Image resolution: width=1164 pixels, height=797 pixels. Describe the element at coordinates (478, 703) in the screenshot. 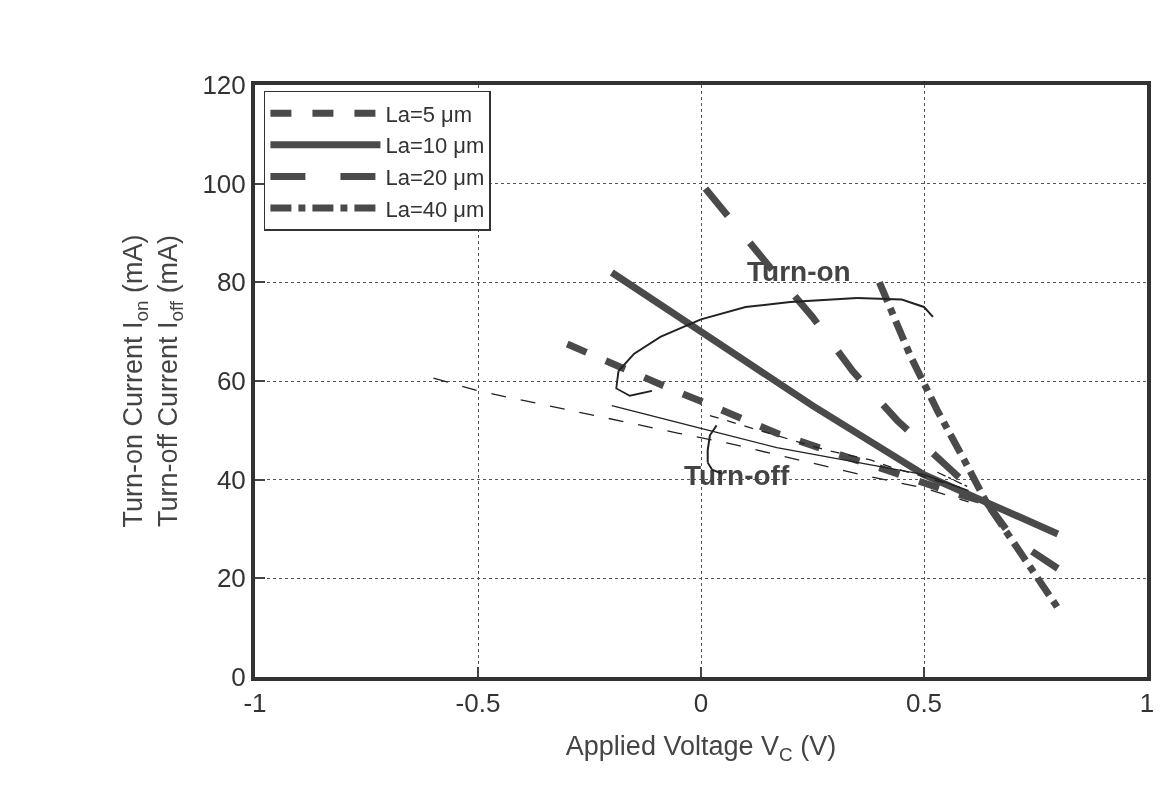

I see `x-tick-label: -0.5` at that location.